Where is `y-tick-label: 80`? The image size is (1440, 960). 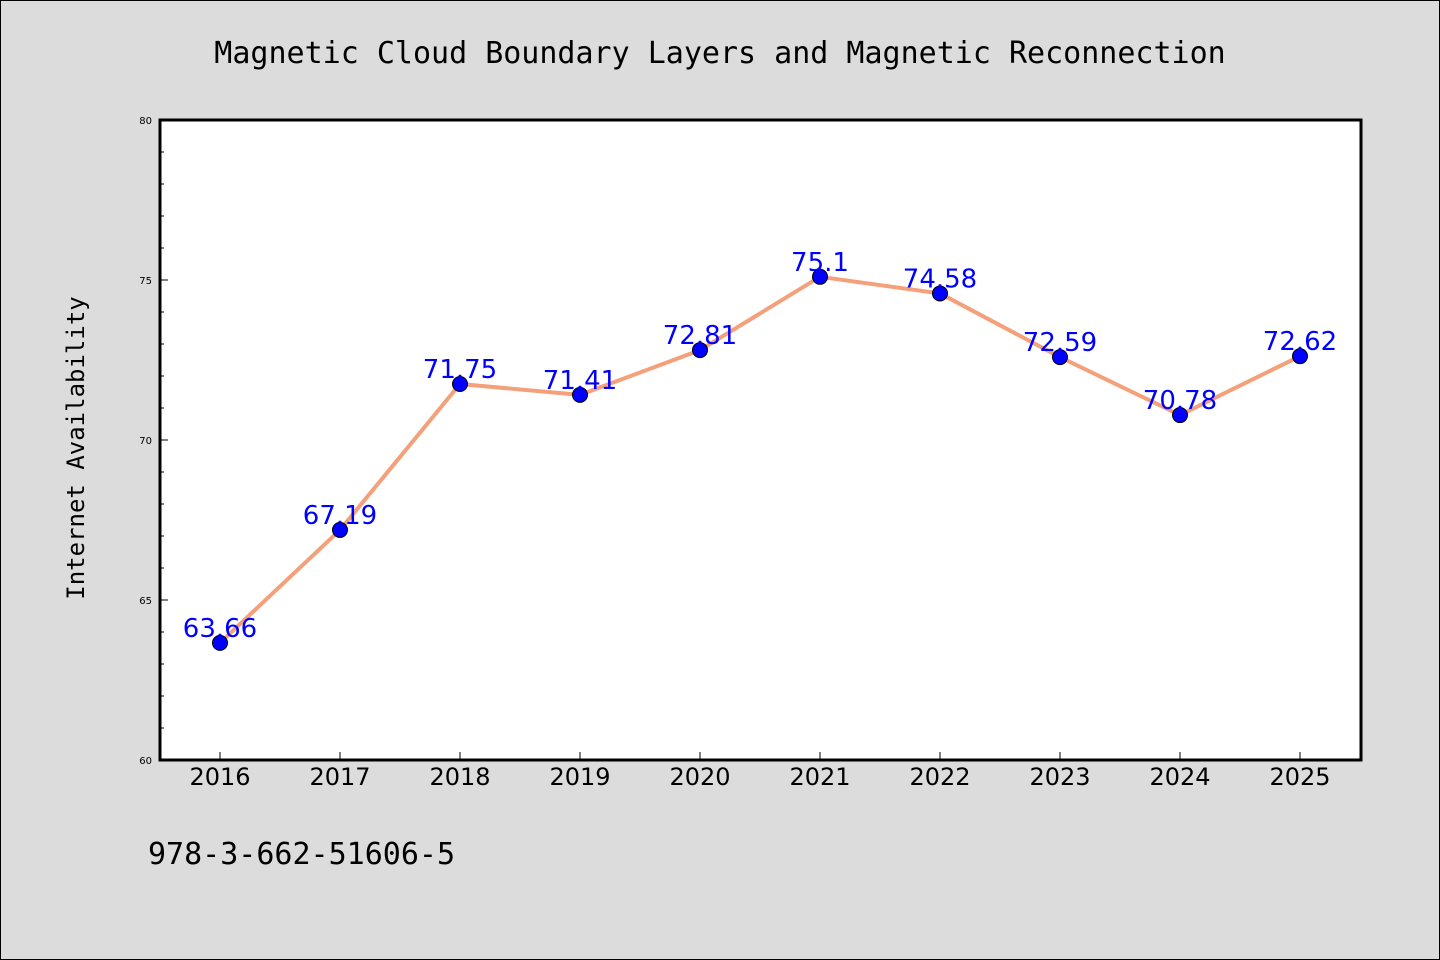
y-tick-label: 80 is located at coordinates (145, 121).